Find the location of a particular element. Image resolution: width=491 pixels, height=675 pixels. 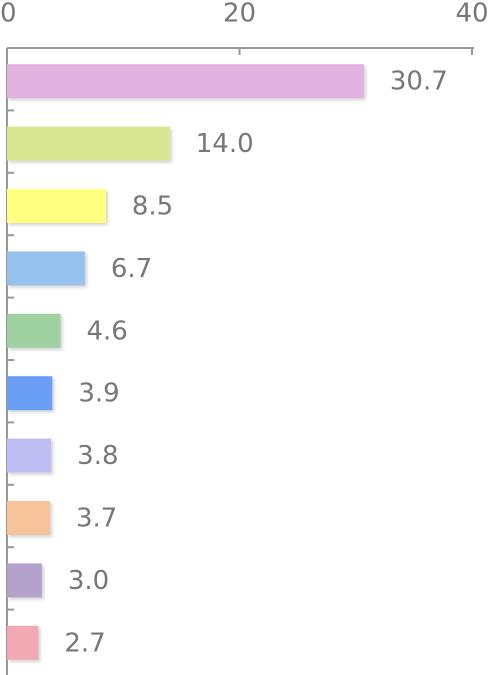

value-label: 2.7 is located at coordinates (84, 643).